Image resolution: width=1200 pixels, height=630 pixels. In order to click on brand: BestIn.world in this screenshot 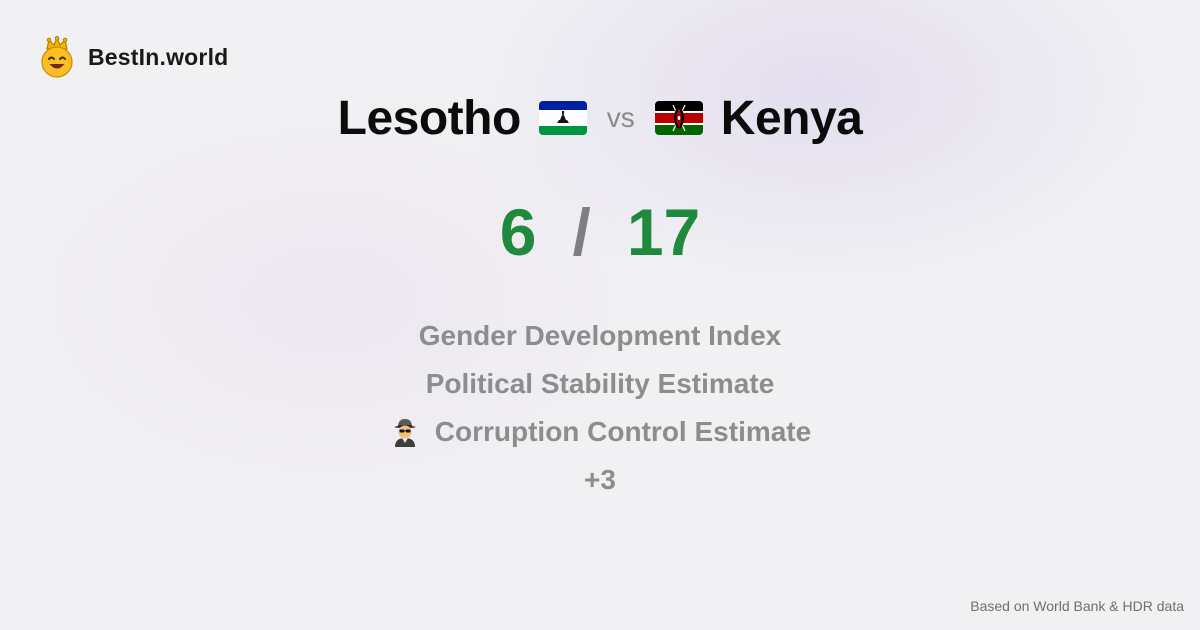, I will do `click(133, 57)`.